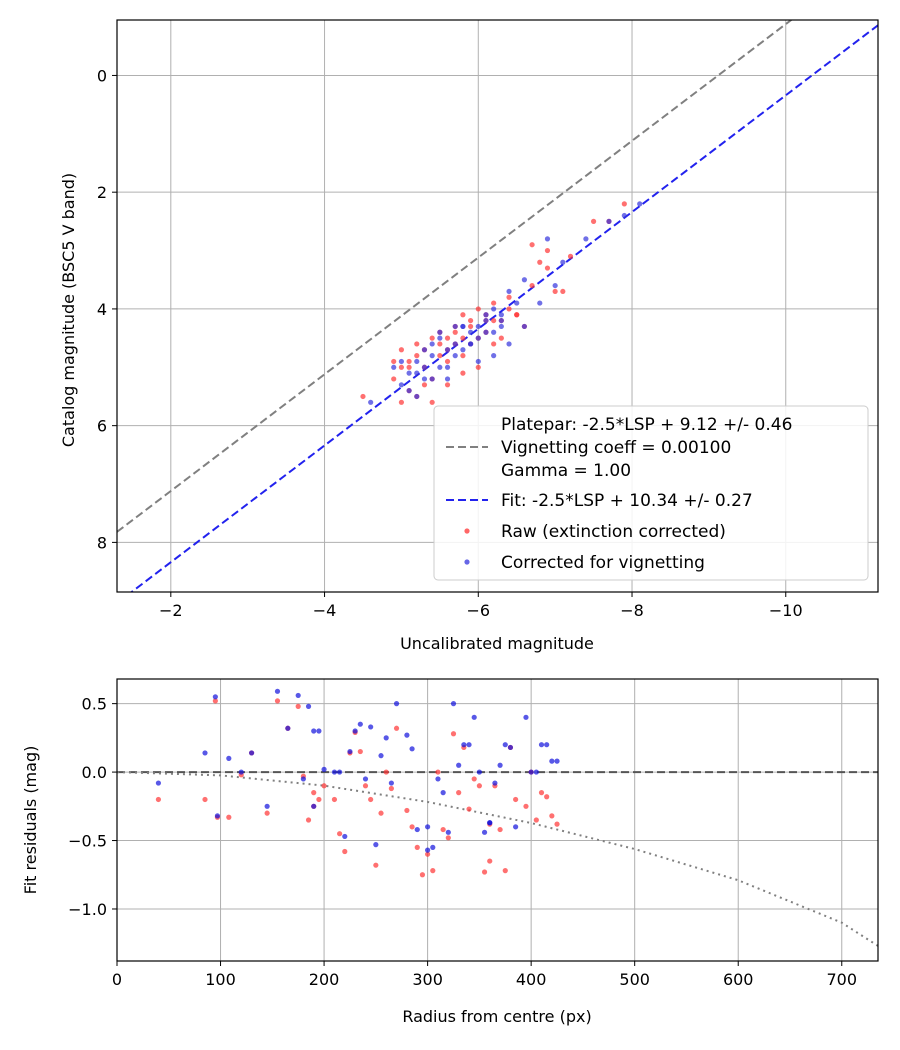  Describe the element at coordinates (102, 75) in the screenshot. I see `y-tick-label: 0` at that location.